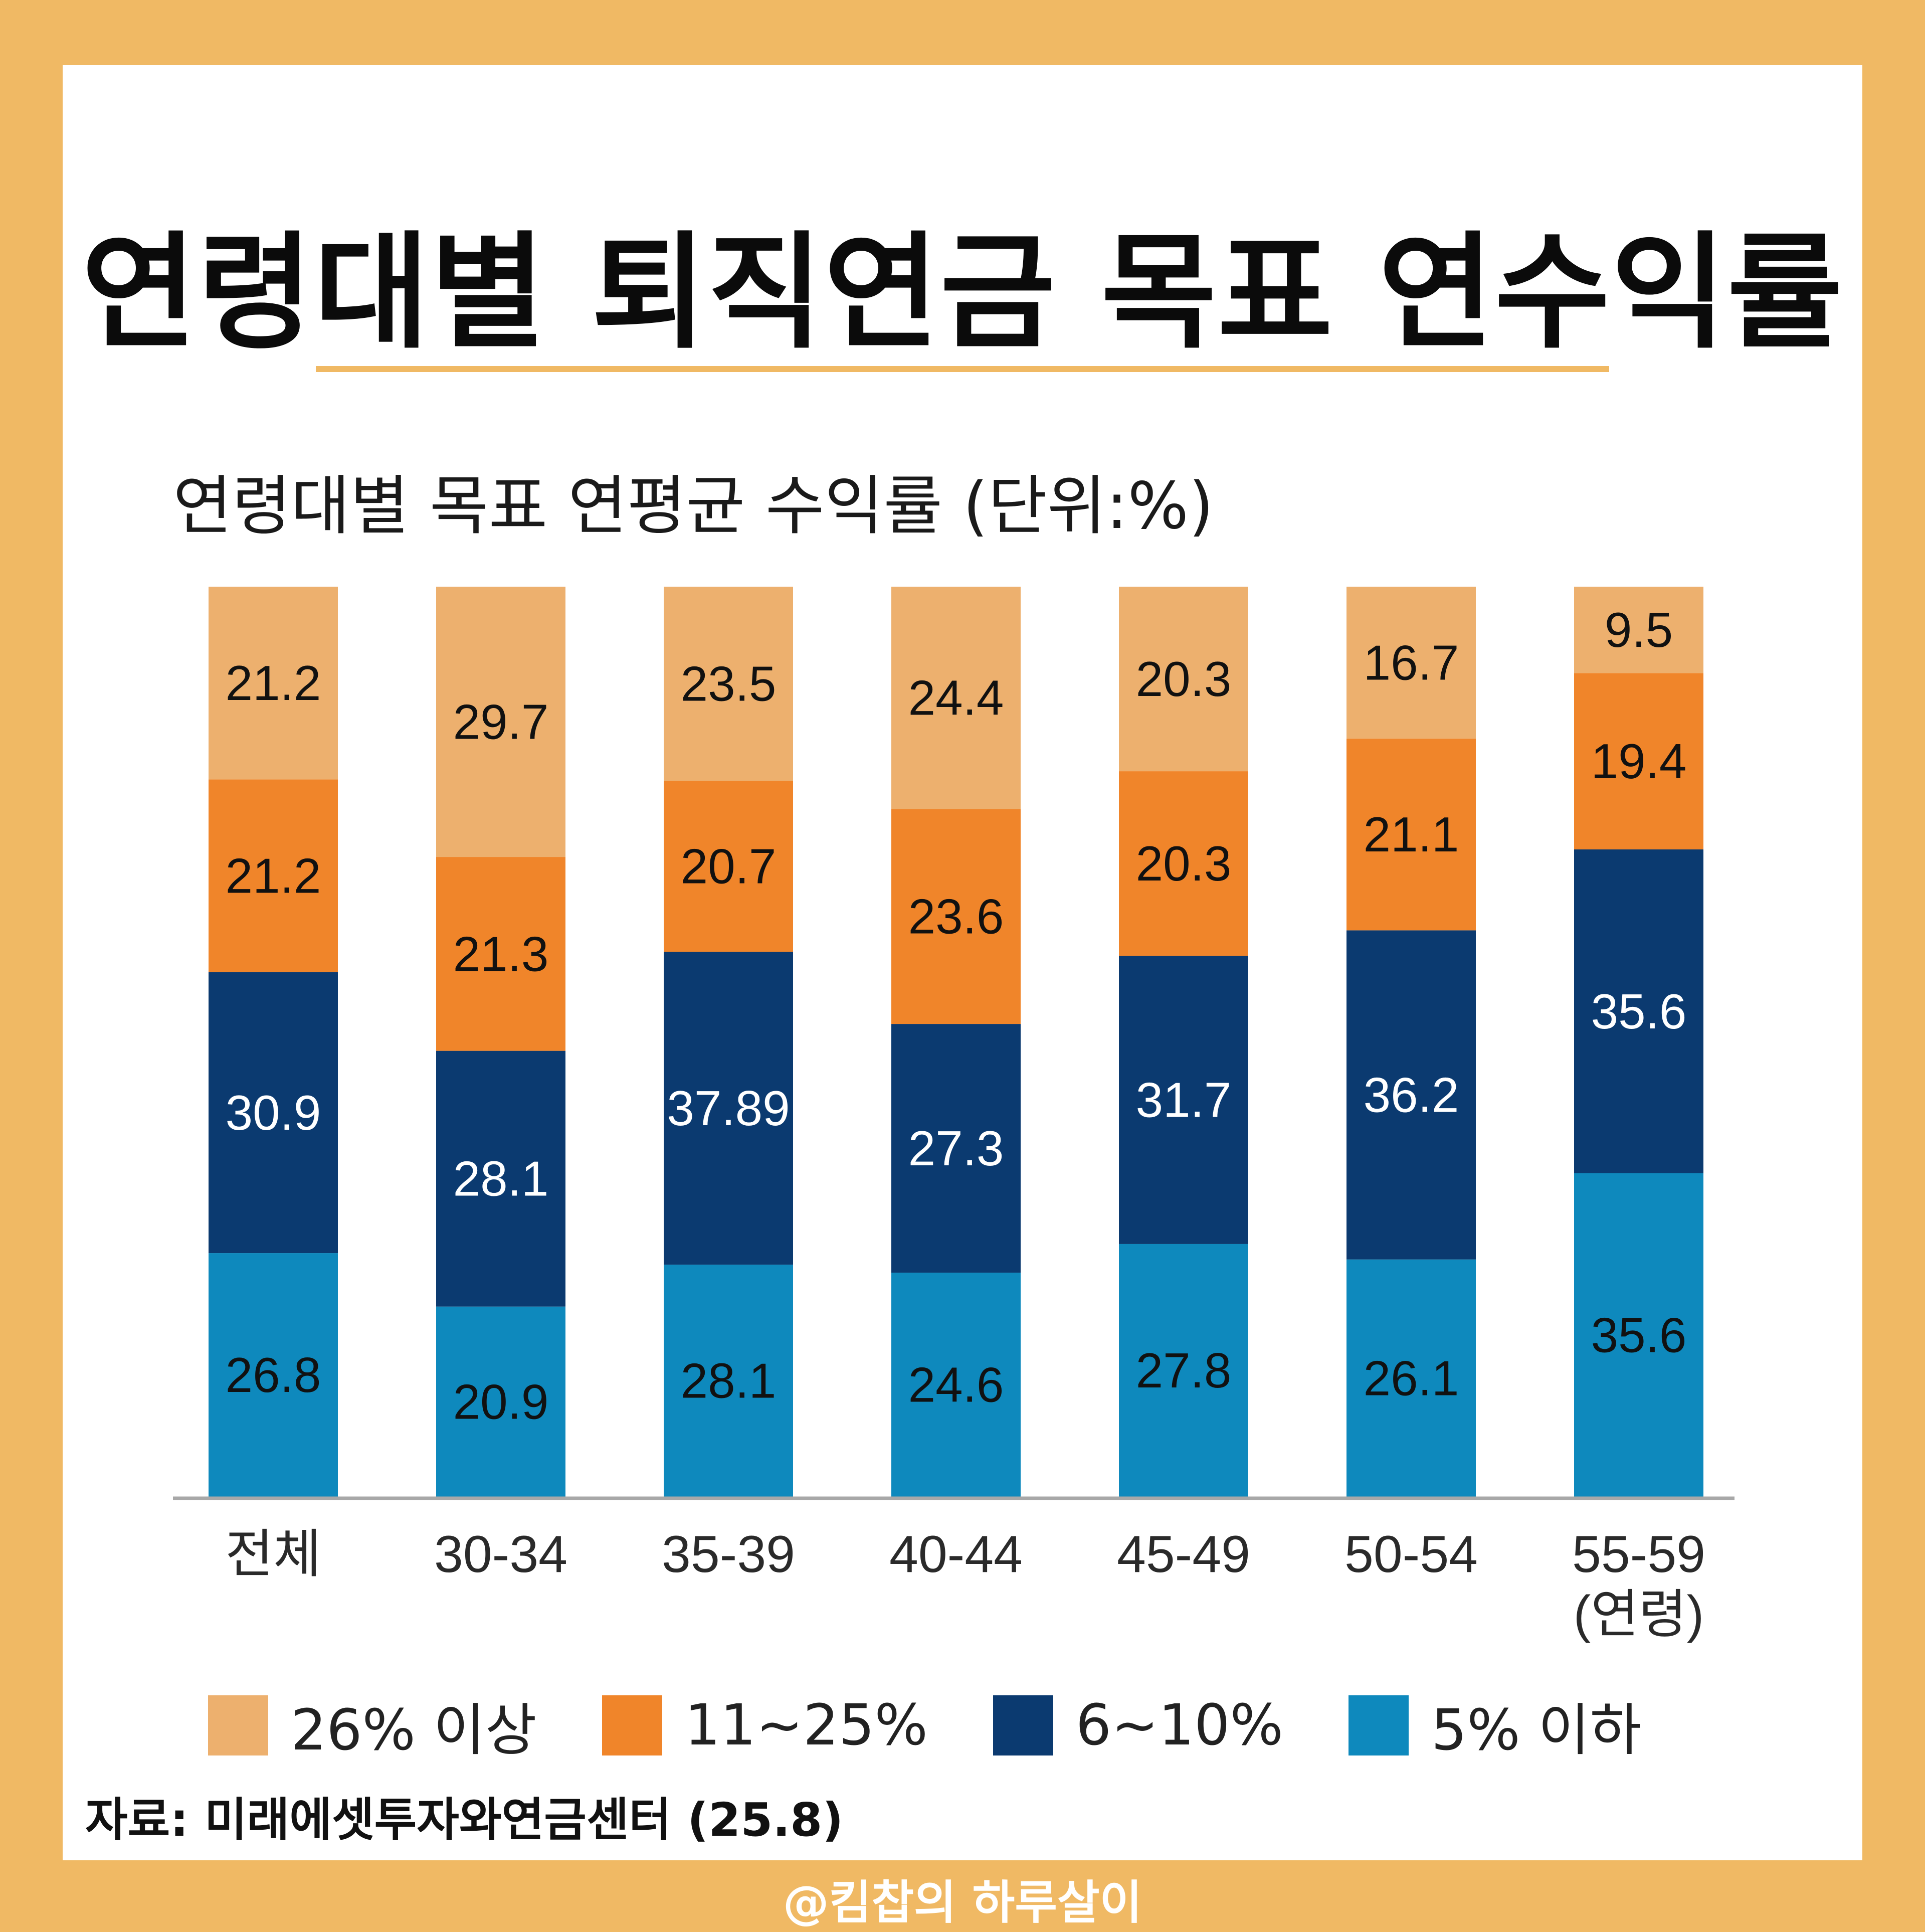 The width and height of the screenshot is (1925, 1932). What do you see at coordinates (728, 1554) in the screenshot?
I see `x-tick-label: 35-39` at bounding box center [728, 1554].